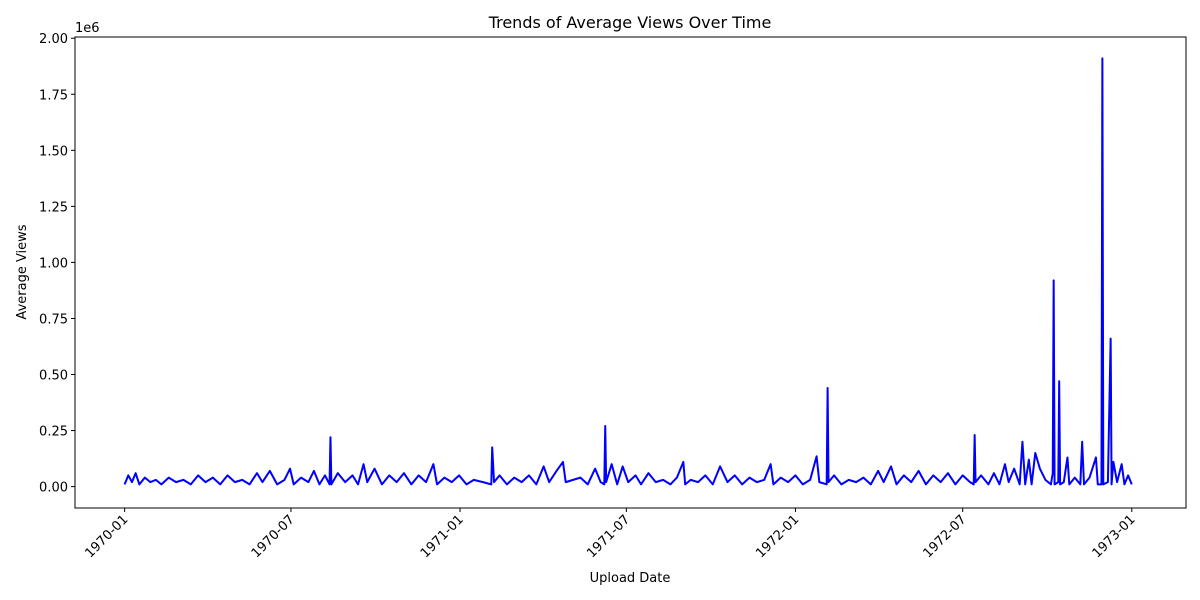 This screenshot has height=600, width=1200. I want to click on y-tick-label: 1.00, so click(53, 263).